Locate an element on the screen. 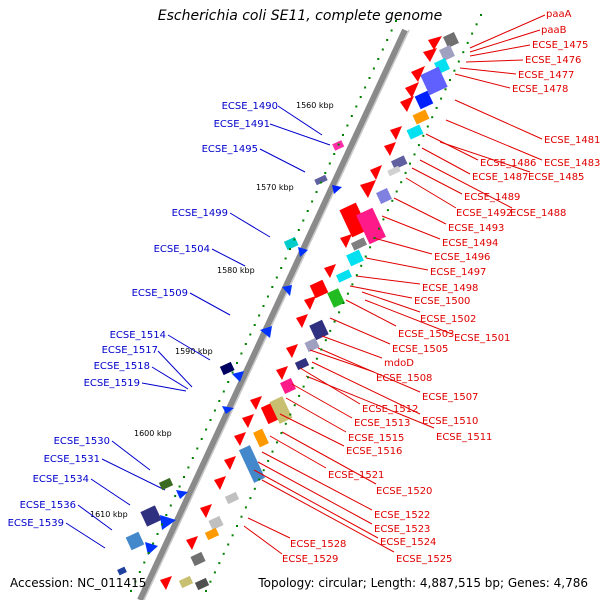 Image resolution: width=600 pixels, height=600 pixels. gene-label: ECSE_1499 is located at coordinates (200, 213).